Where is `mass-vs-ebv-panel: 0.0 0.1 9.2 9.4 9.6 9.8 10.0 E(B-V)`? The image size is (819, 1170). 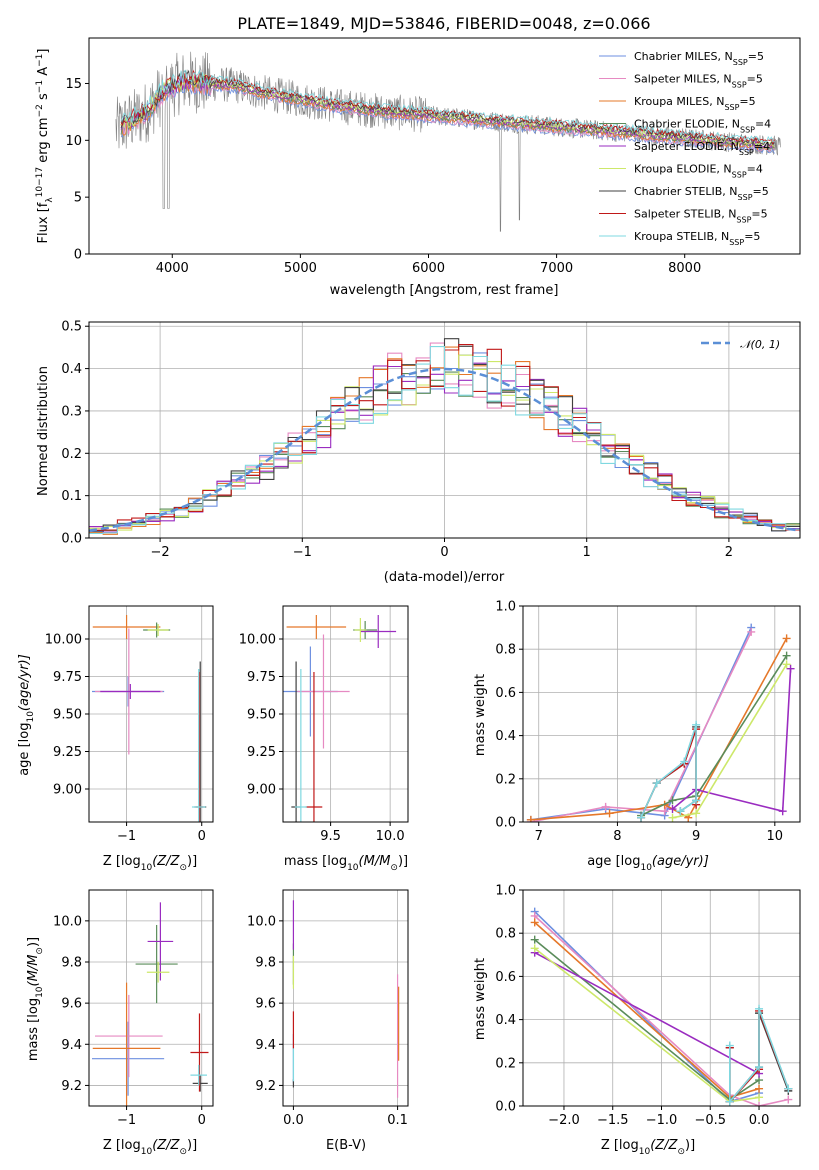 mass-vs-ebv-panel: 0.0 0.1 9.2 9.4 9.6 9.8 10.0 E(B-V) is located at coordinates (328, 1021).